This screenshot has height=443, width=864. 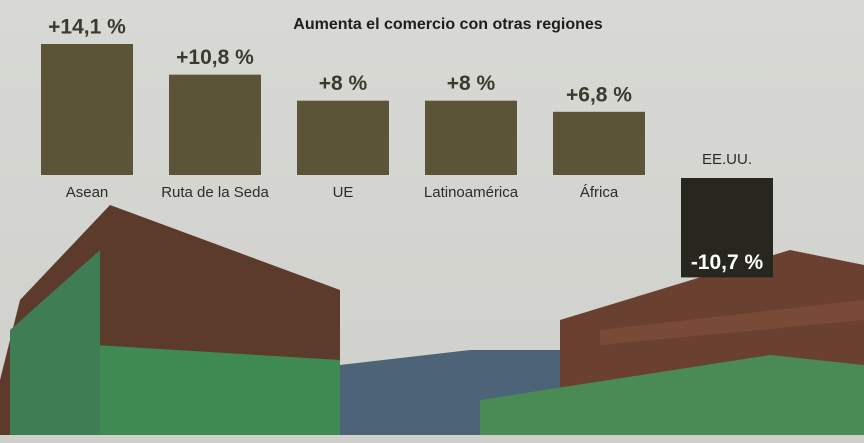 I want to click on x-tick-label: África, so click(x=599, y=192).